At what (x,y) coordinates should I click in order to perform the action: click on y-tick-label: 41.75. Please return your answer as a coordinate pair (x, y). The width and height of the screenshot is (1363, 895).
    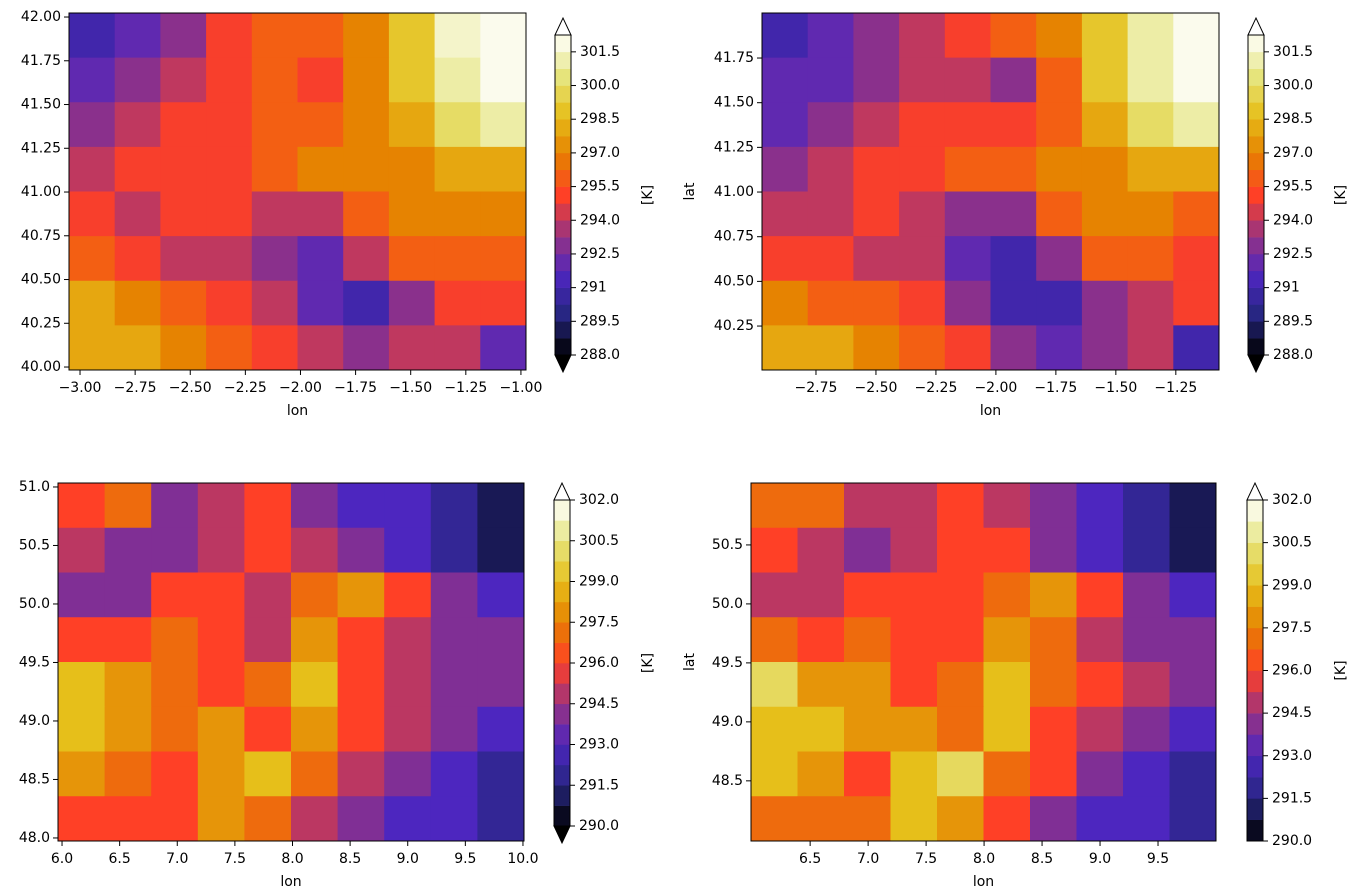
    Looking at the image, I should click on (41, 61).